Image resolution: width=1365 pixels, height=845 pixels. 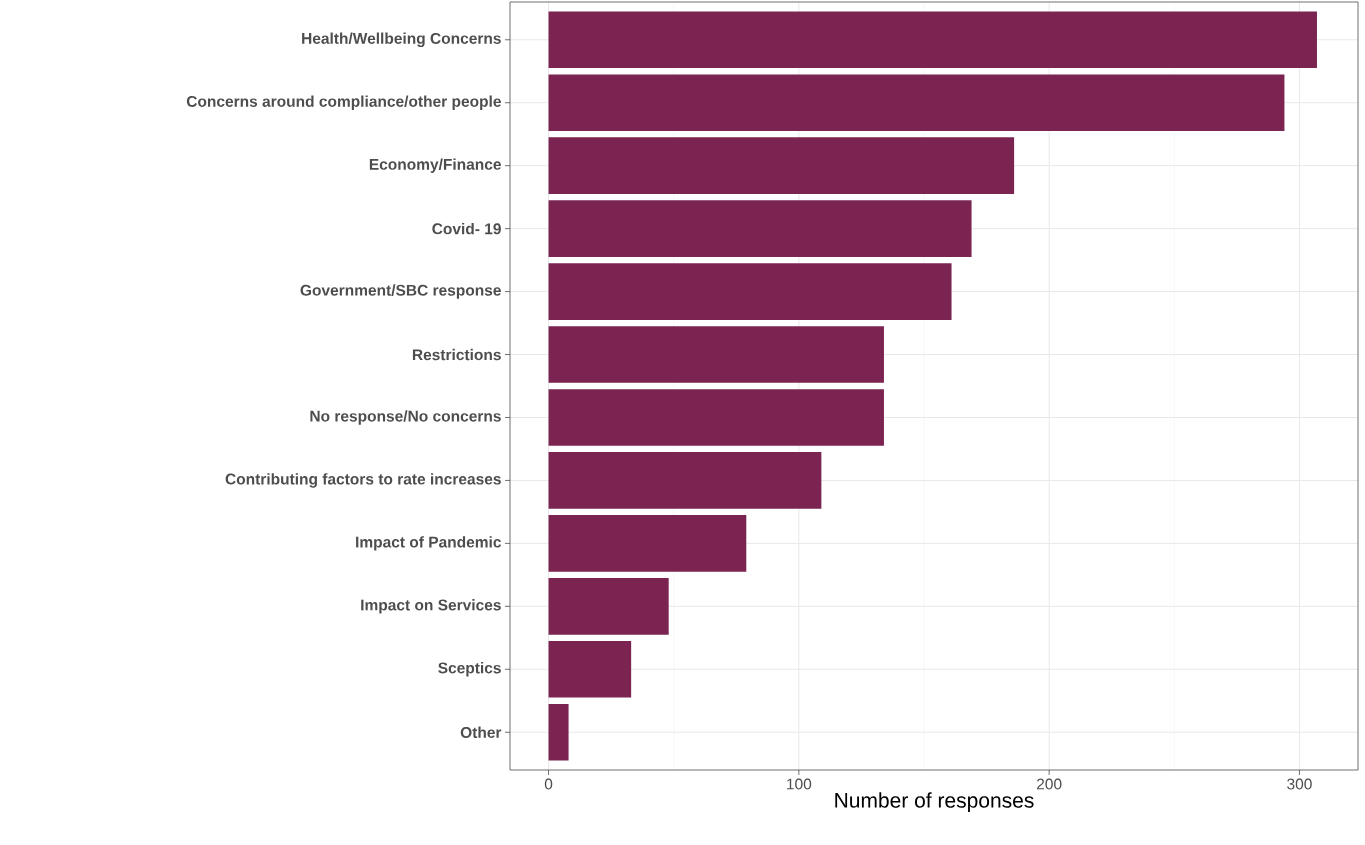 I want to click on x-tick-label: 0, so click(x=548, y=784).